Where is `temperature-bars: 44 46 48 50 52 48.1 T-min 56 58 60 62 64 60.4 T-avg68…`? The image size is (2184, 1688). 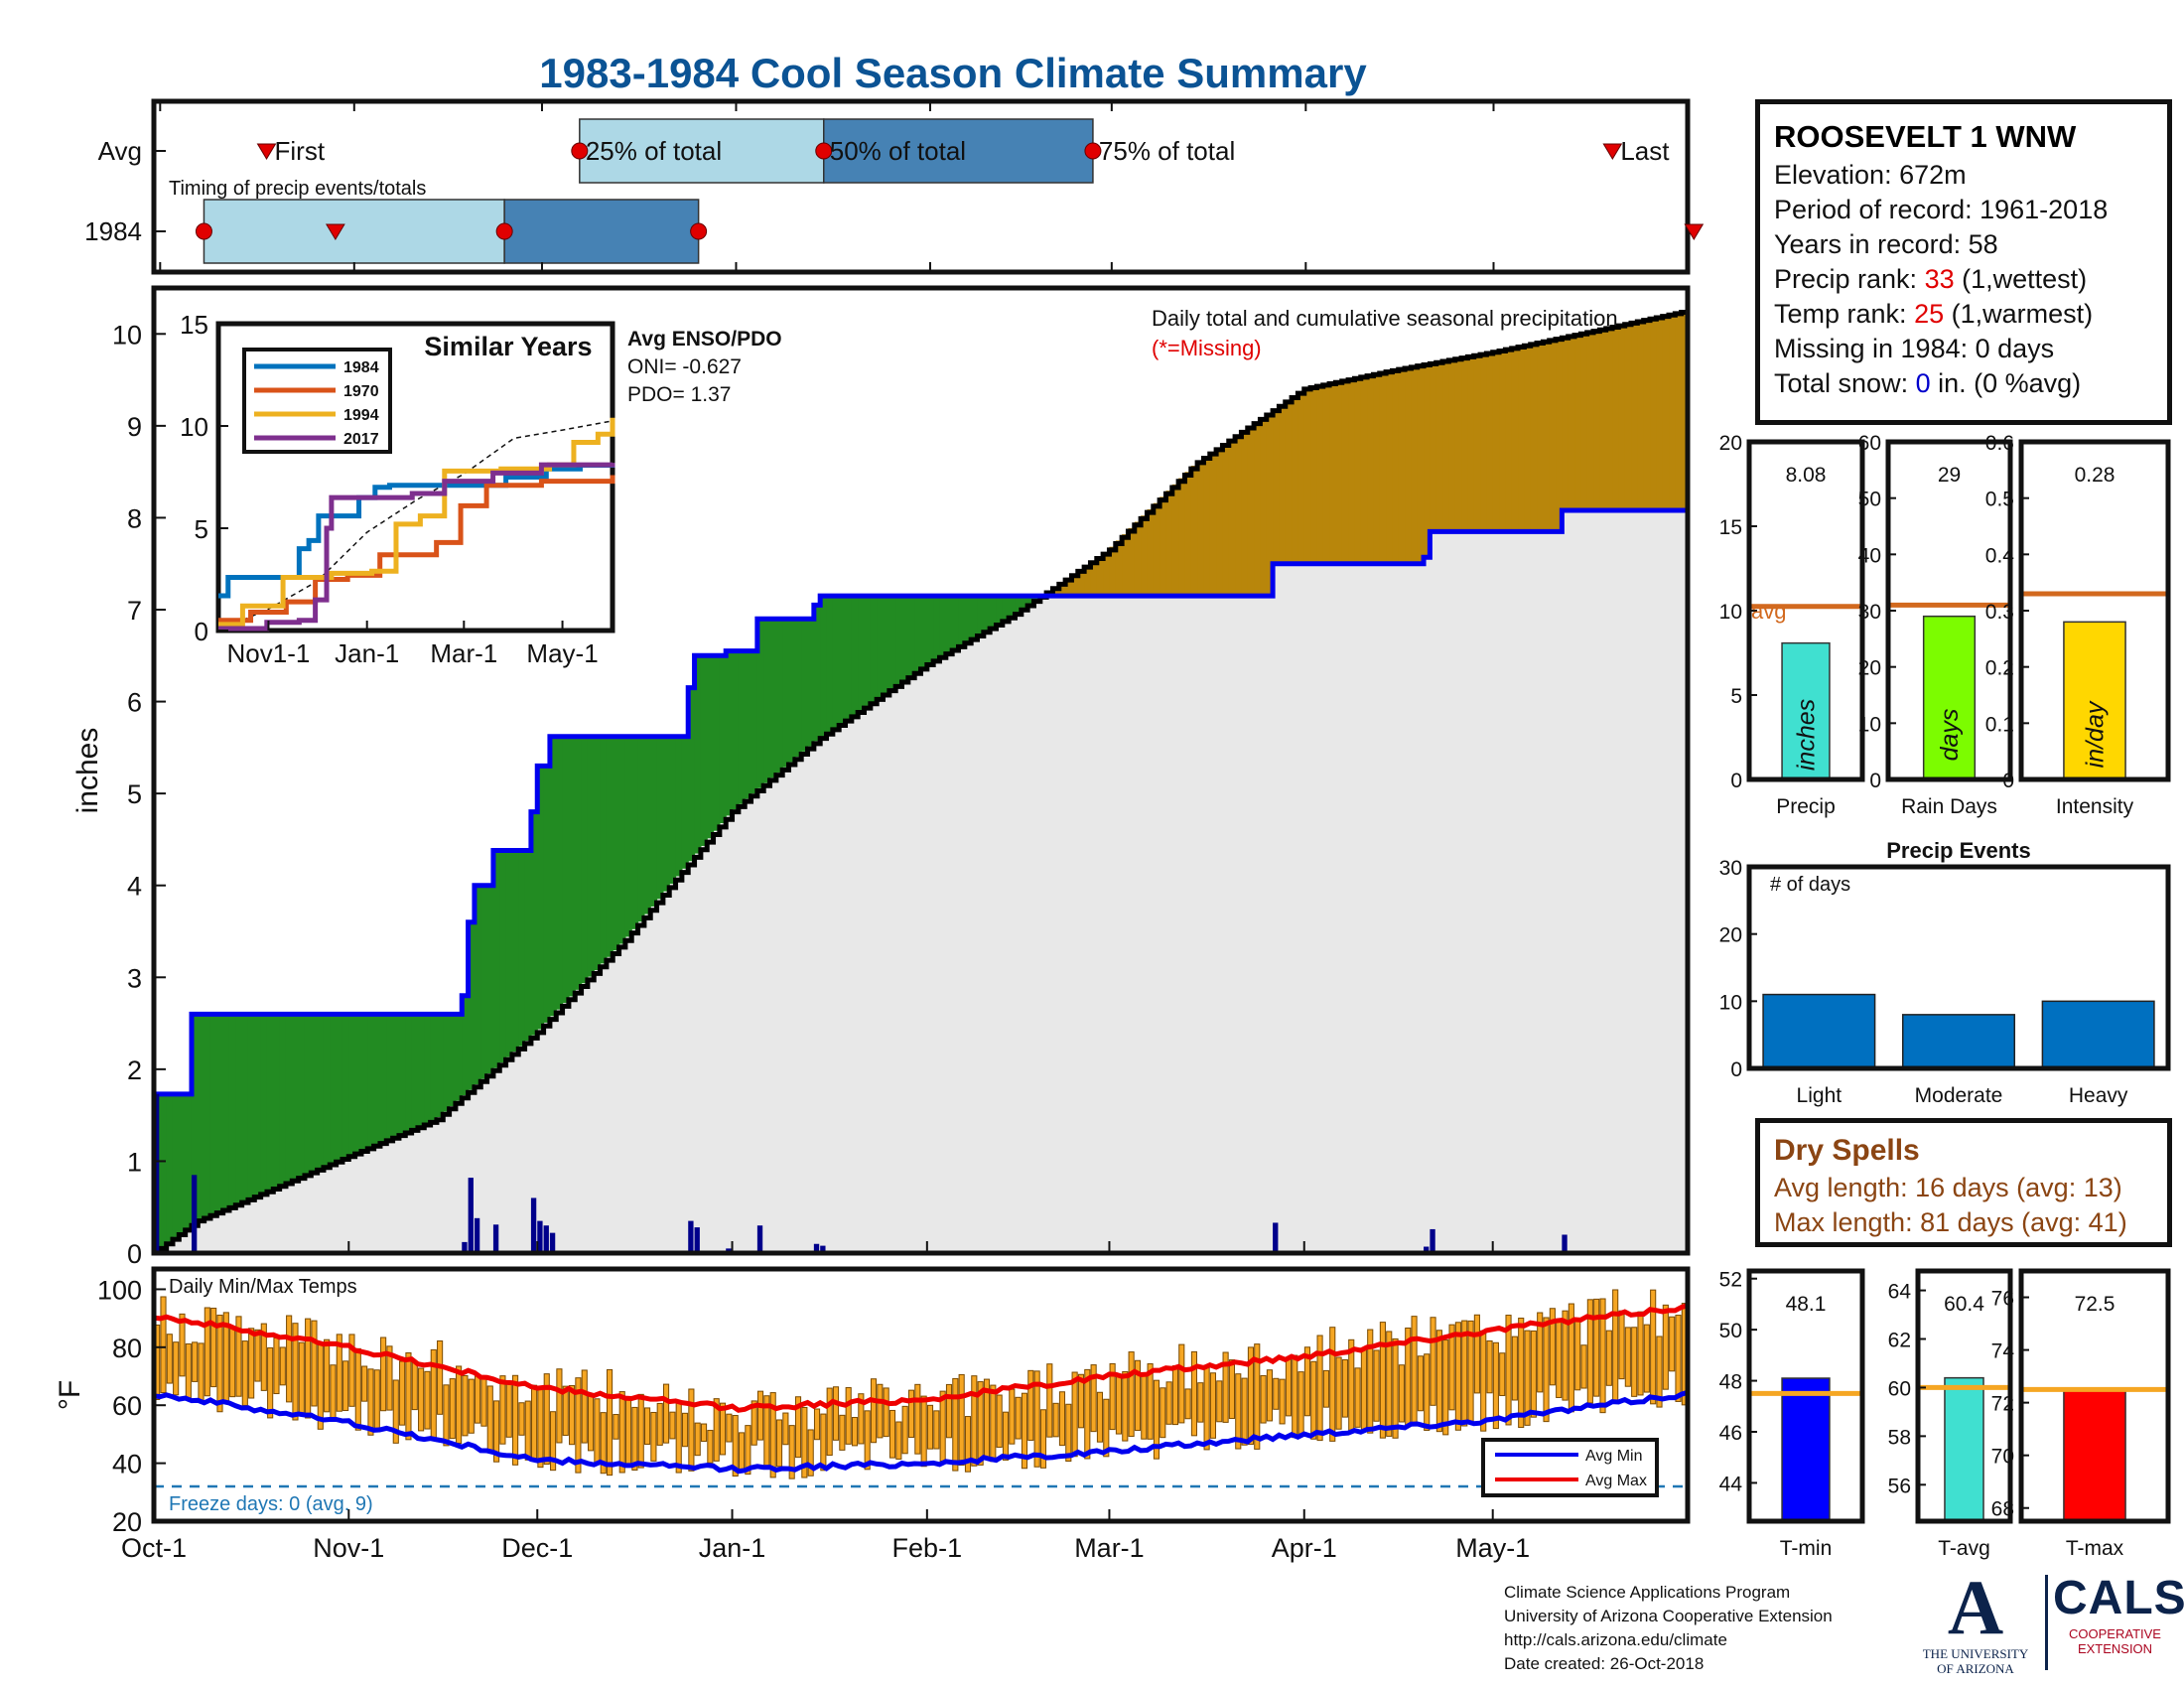
temperature-bars: 44 46 48 50 52 48.1 T-min 56 58 60 62 64 60.4 T-avg68… is located at coordinates (1945, 1414).